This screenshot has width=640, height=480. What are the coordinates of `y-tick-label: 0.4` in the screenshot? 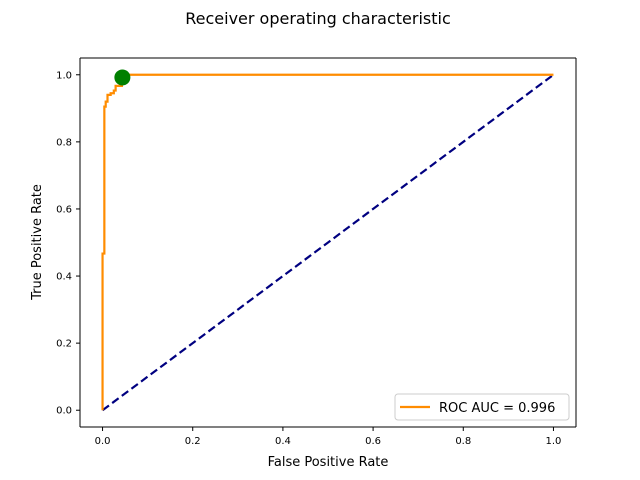 It's located at (64, 277).